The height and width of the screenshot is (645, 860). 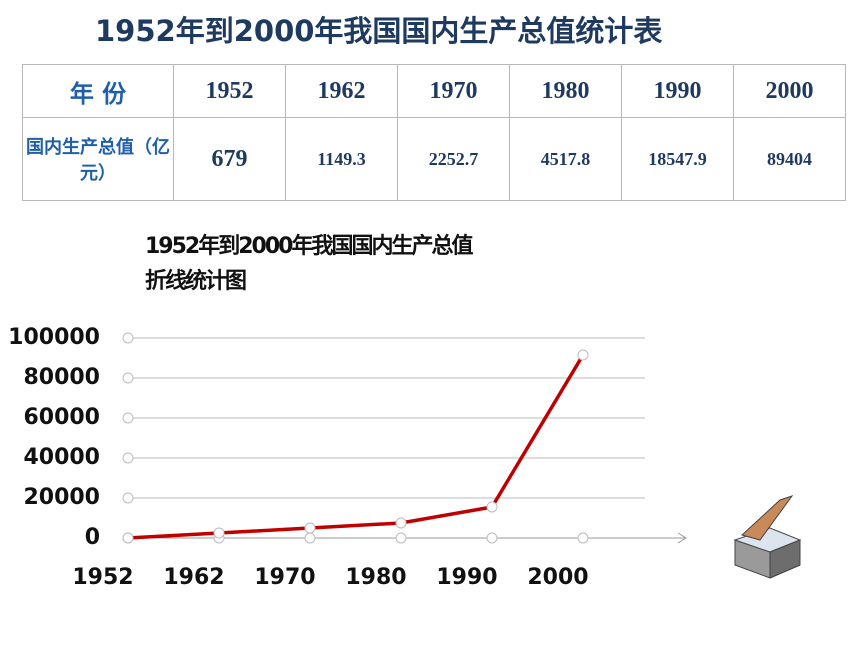 I want to click on y-tick-label: 60000, so click(x=61, y=417).